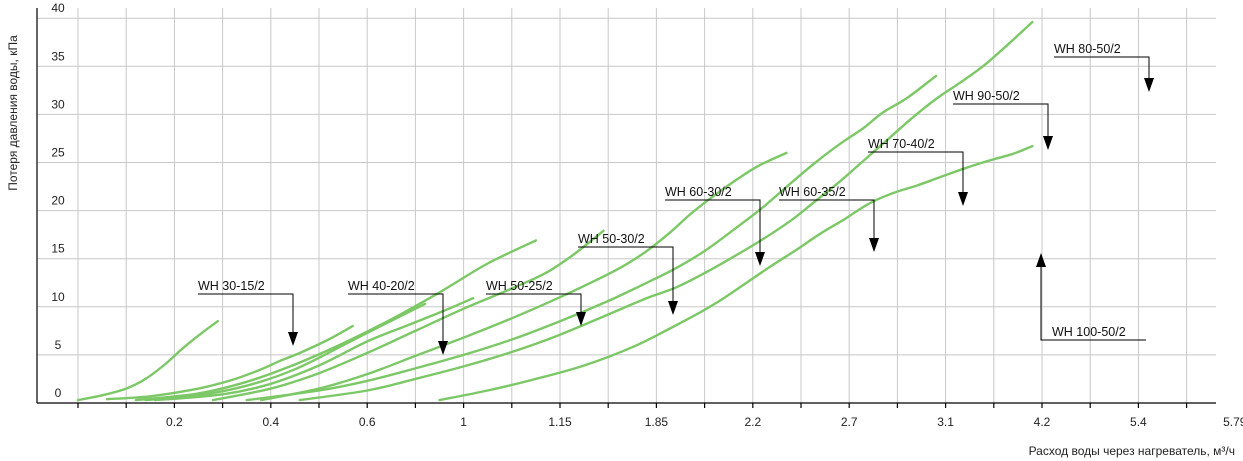 Image resolution: width=1243 pixels, height=461 pixels. What do you see at coordinates (849, 422) in the screenshot?
I see `x-tick-label: 2.7` at bounding box center [849, 422].